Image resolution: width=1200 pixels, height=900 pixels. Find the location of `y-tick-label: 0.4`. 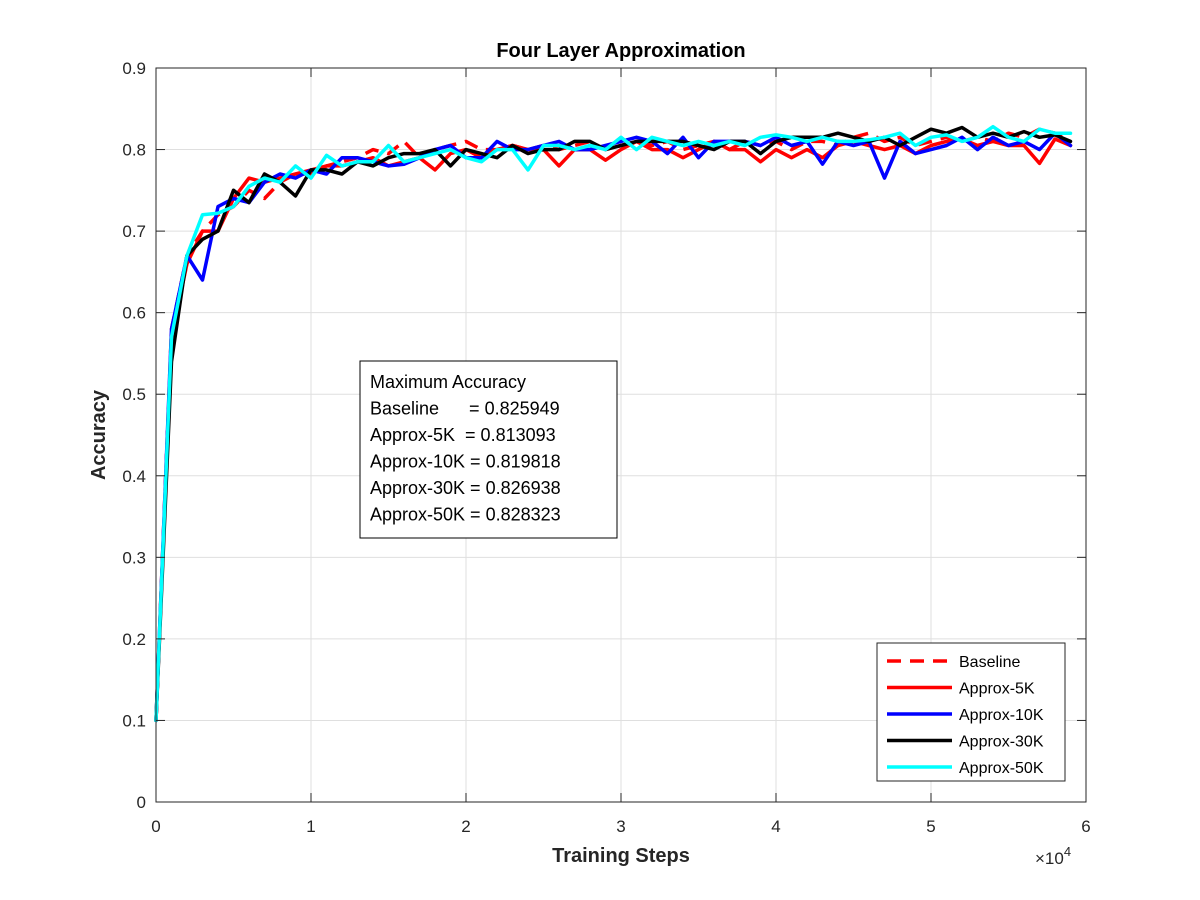

y-tick-label: 0.4 is located at coordinates (134, 476).